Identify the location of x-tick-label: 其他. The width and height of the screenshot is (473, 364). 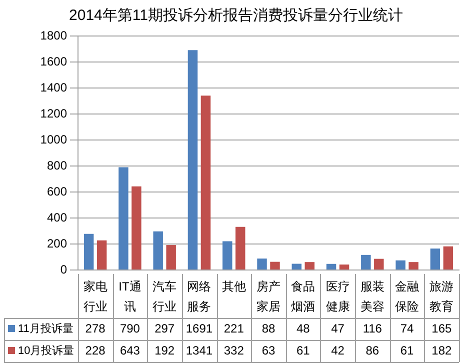
(234, 286).